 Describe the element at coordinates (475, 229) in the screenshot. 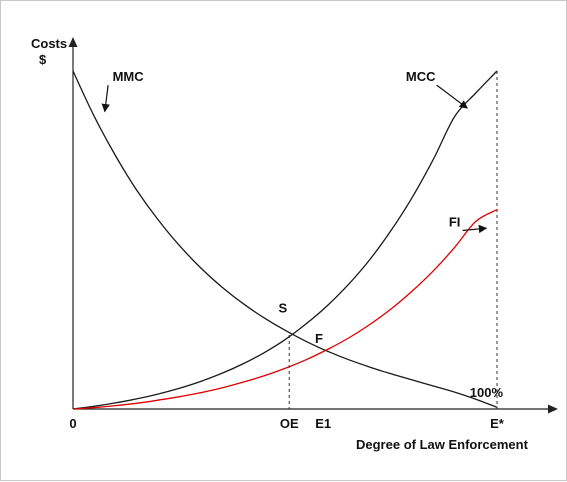

I see `annotation-arrow-fi` at that location.